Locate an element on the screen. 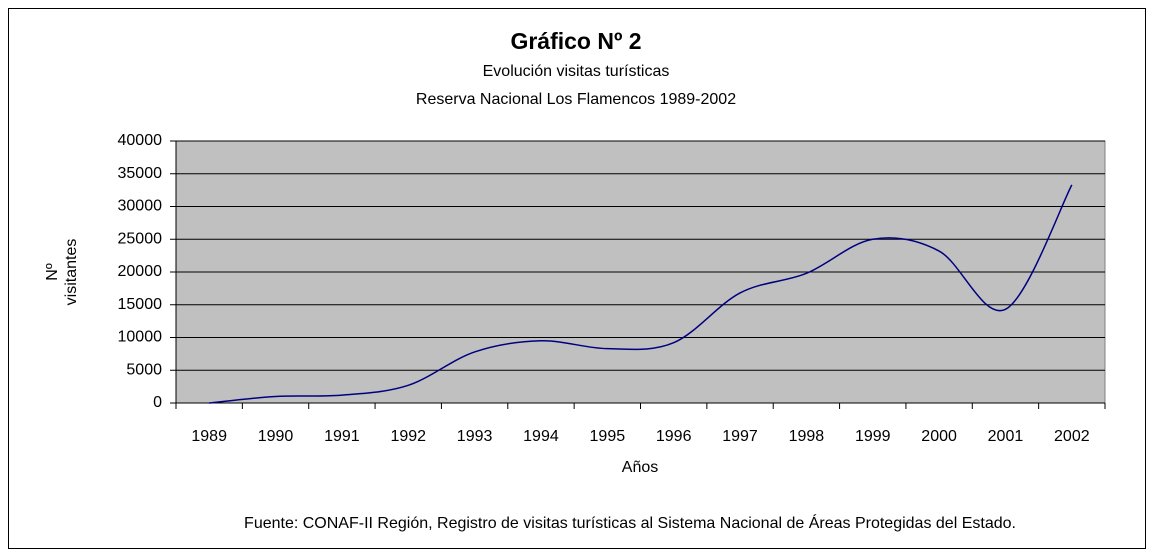 The width and height of the screenshot is (1154, 559). y-tick-label: 20000 is located at coordinates (140, 271).